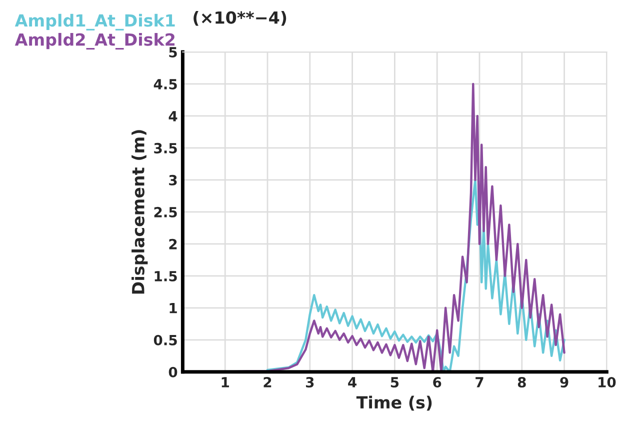 This screenshot has height=437, width=630. Describe the element at coordinates (165, 340) in the screenshot. I see `y-tick-label: 0.5` at that location.